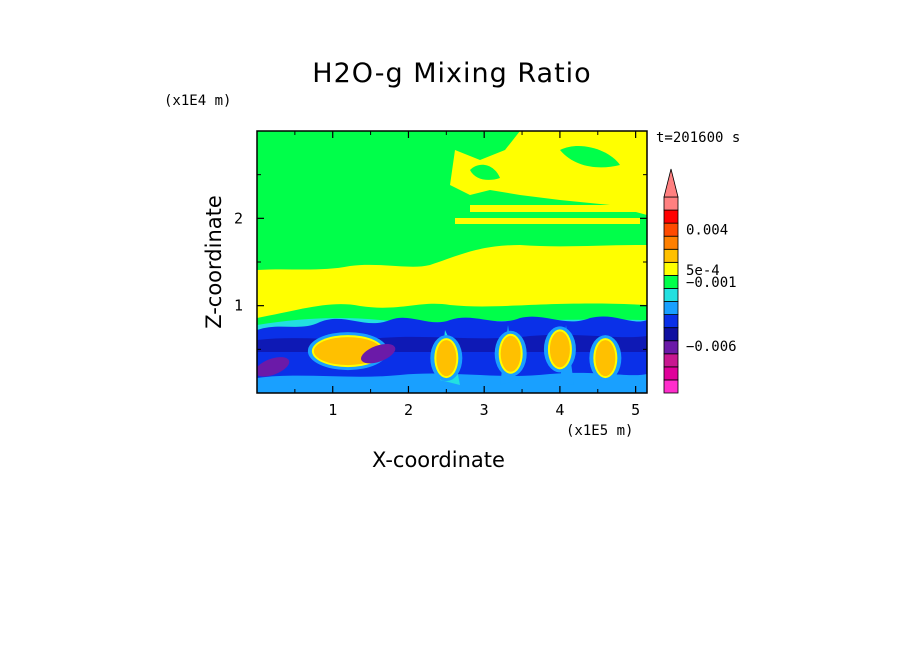  What do you see at coordinates (440, 262) in the screenshot?
I see `y-axis: 12` at bounding box center [440, 262].